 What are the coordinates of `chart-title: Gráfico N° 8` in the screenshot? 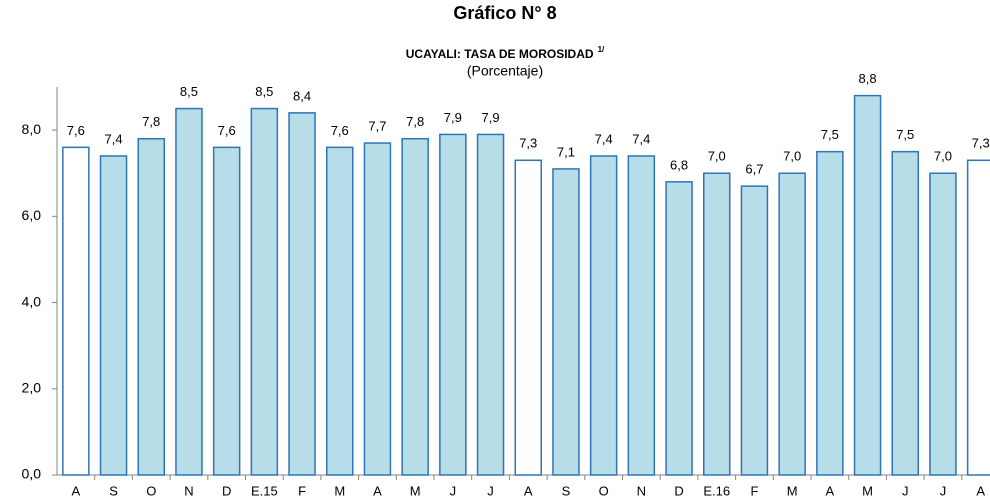 It's located at (504, 13).